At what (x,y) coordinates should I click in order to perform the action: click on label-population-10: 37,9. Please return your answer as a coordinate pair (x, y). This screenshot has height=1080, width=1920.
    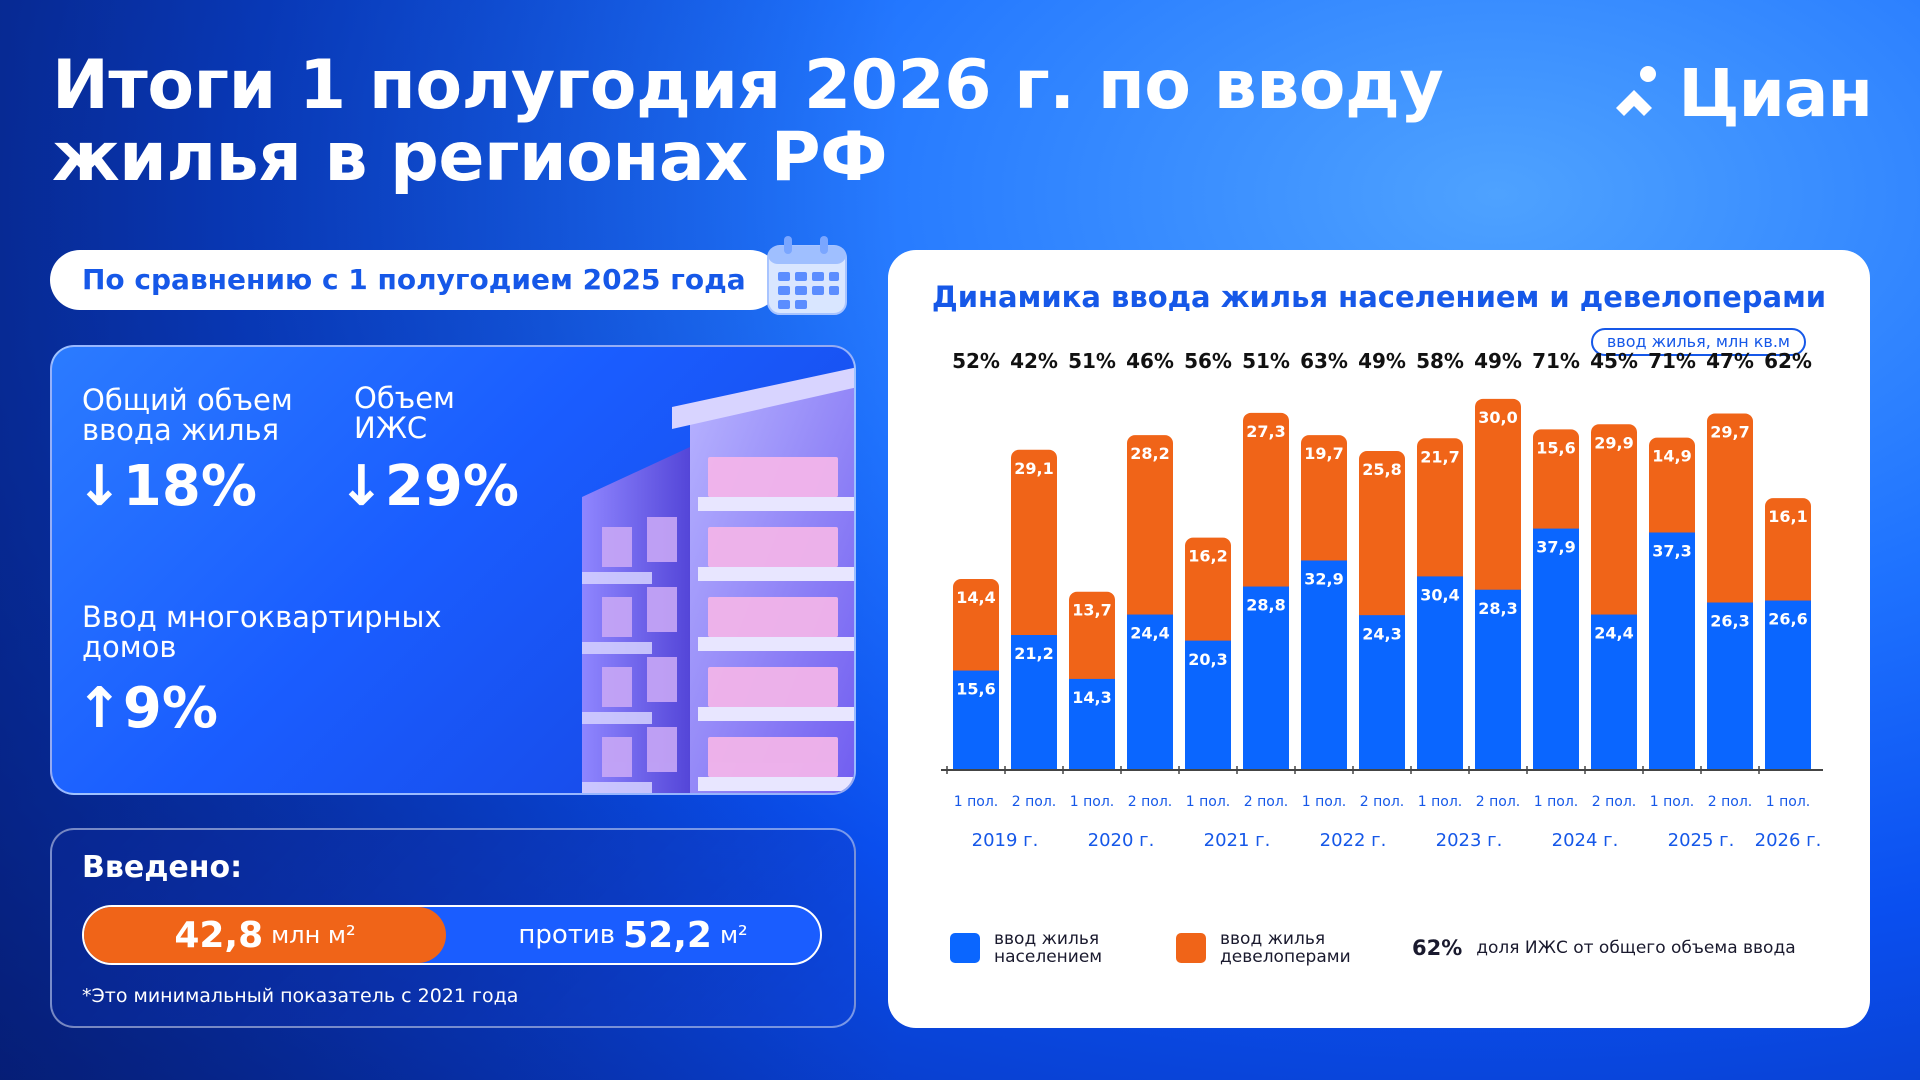
    Looking at the image, I should click on (1555, 547).